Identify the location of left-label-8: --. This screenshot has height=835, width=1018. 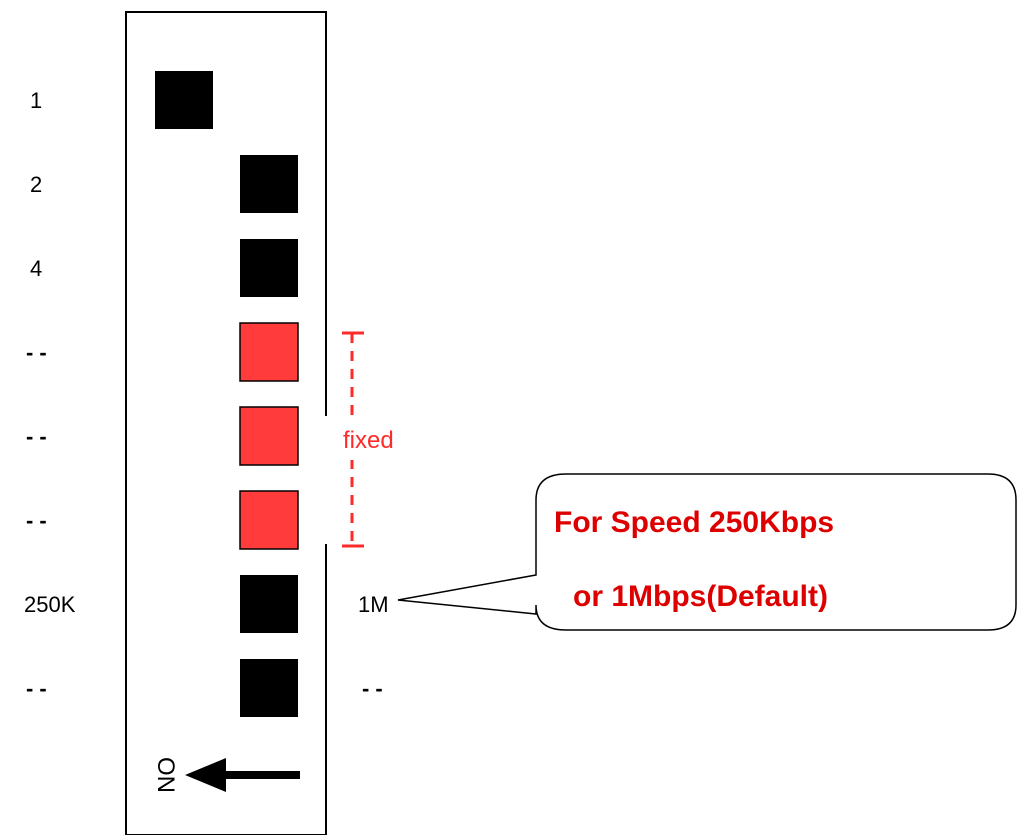
(39, 688).